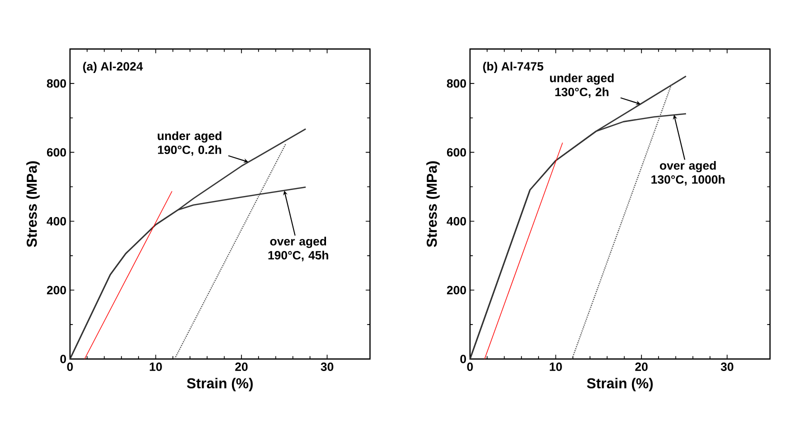  I want to click on annotation: under aged 130°C, 2h, so click(582, 85).